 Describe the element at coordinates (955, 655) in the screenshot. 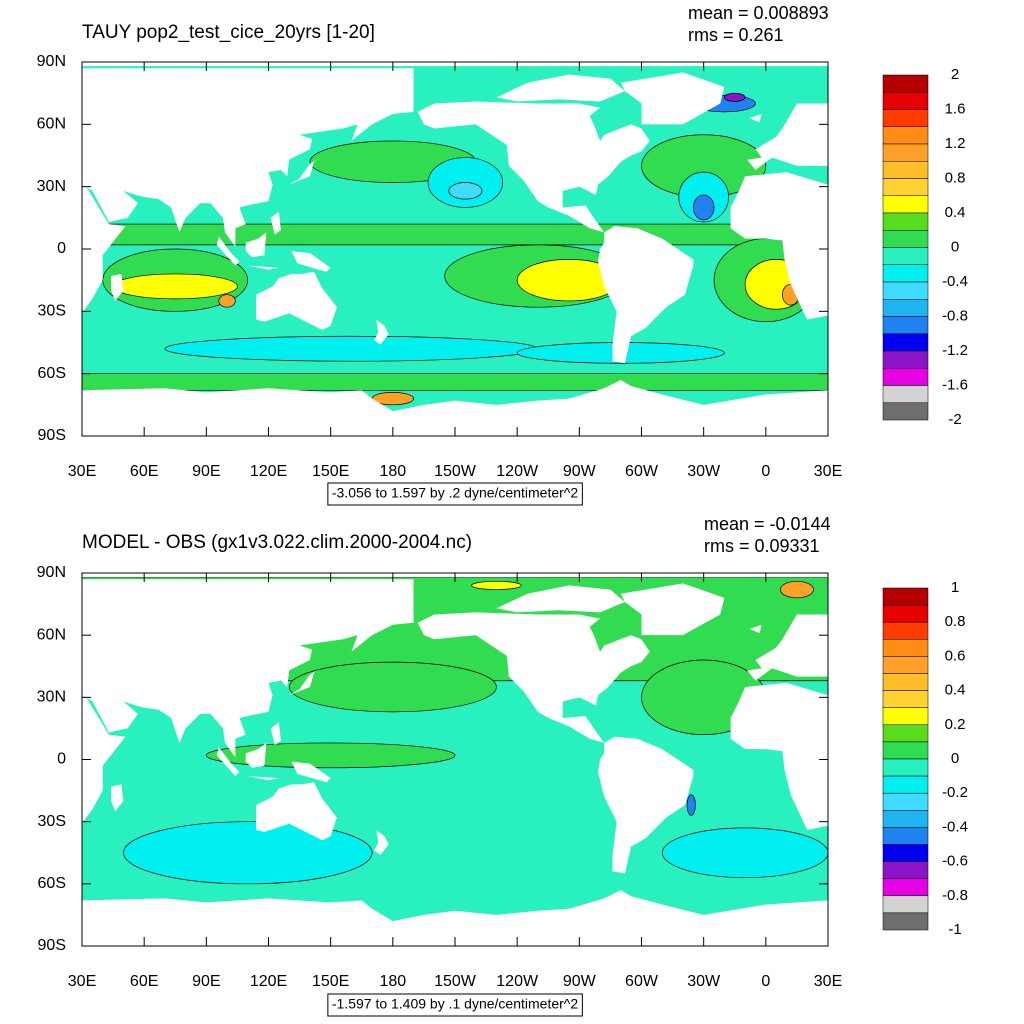

I see `colorbar-label: 0.6` at that location.